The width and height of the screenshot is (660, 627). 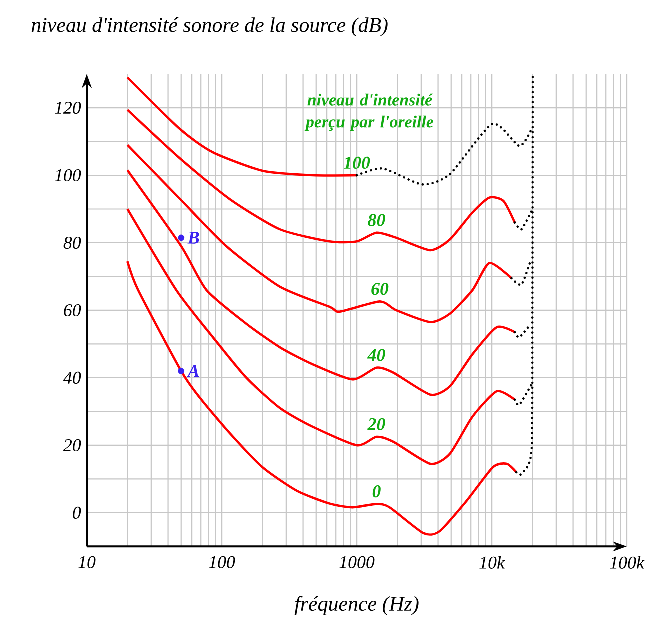 I want to click on y-axis-title: niveau d'intensité sonore de la source (dB), so click(x=210, y=27).